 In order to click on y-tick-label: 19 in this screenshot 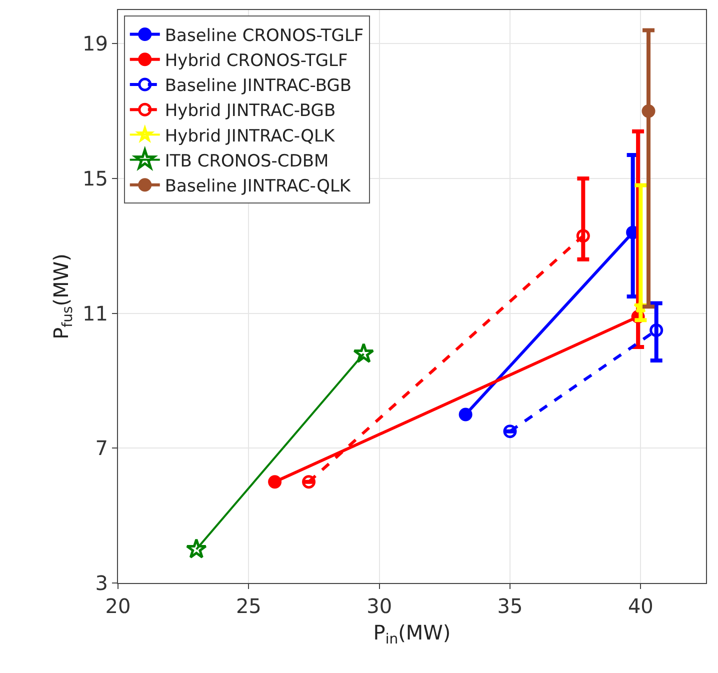, I will do `click(95, 44)`.